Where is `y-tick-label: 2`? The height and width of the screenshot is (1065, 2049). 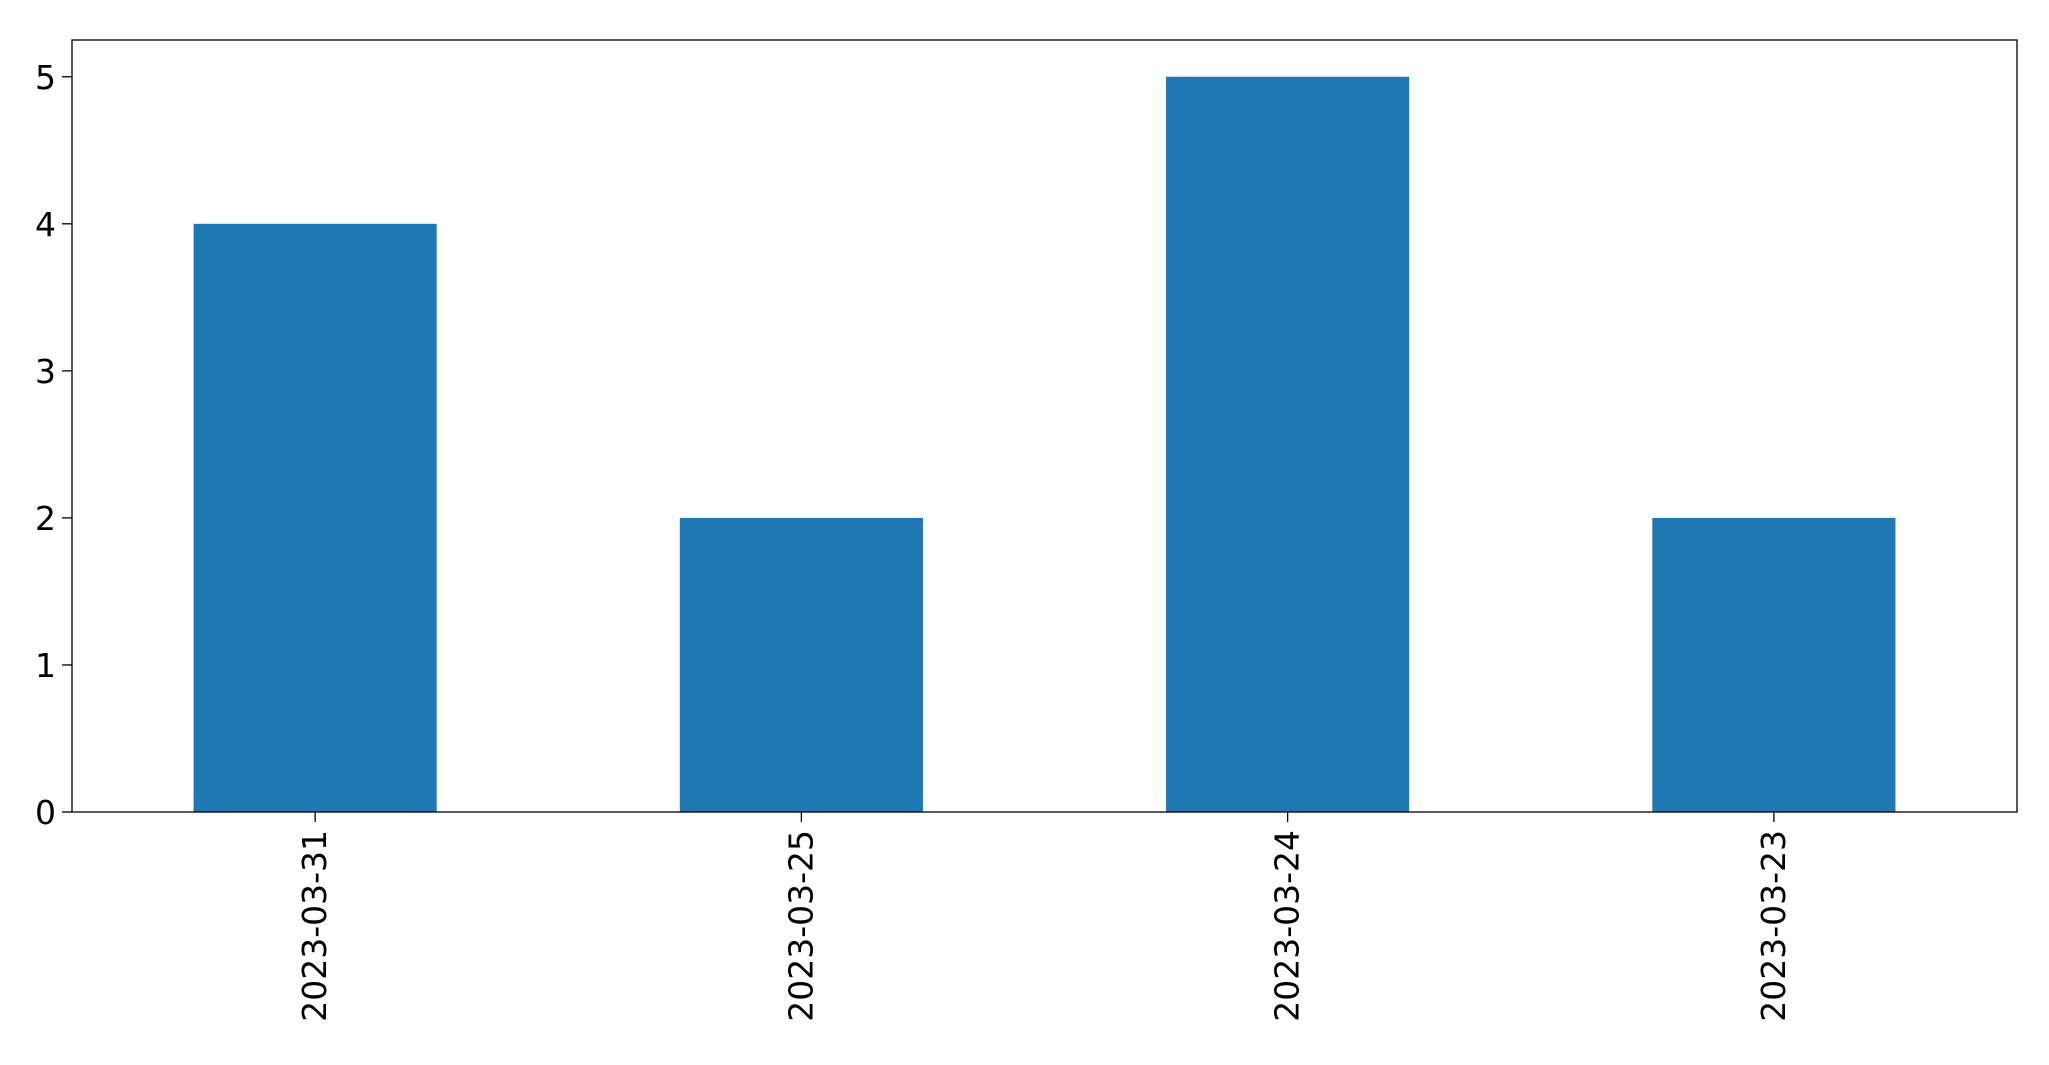
y-tick-label: 2 is located at coordinates (45, 518).